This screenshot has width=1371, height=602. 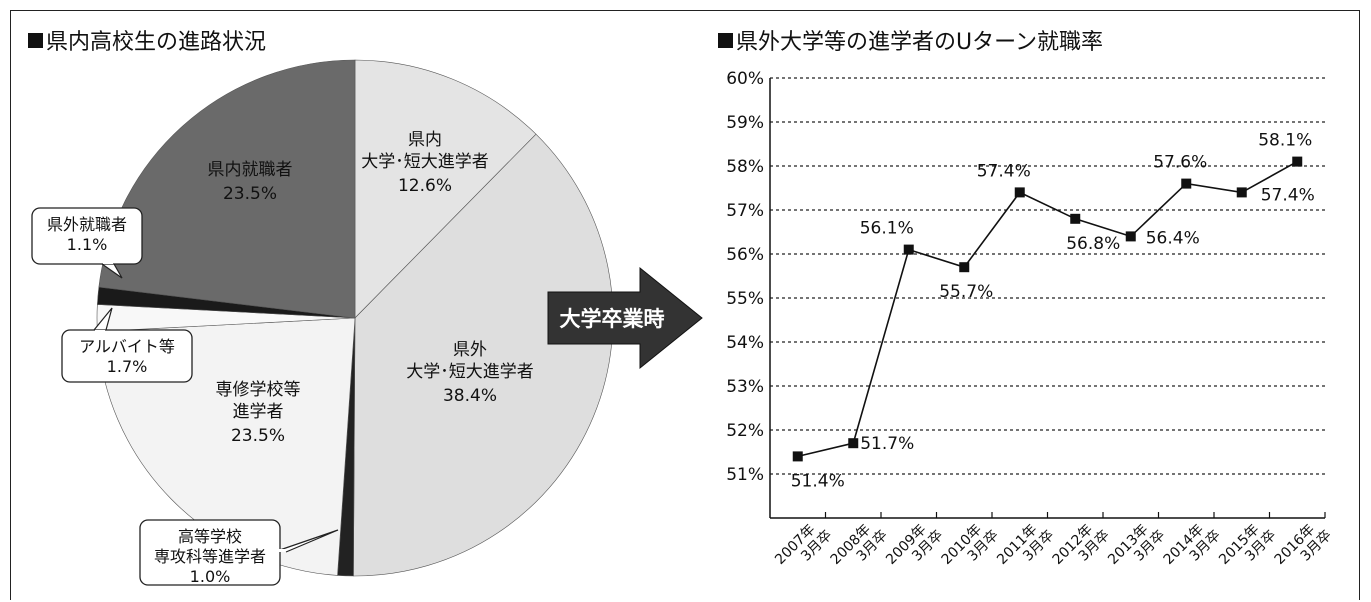 What do you see at coordinates (258, 390) in the screenshot?
I see `pie-slice-label: 専修学校等` at bounding box center [258, 390].